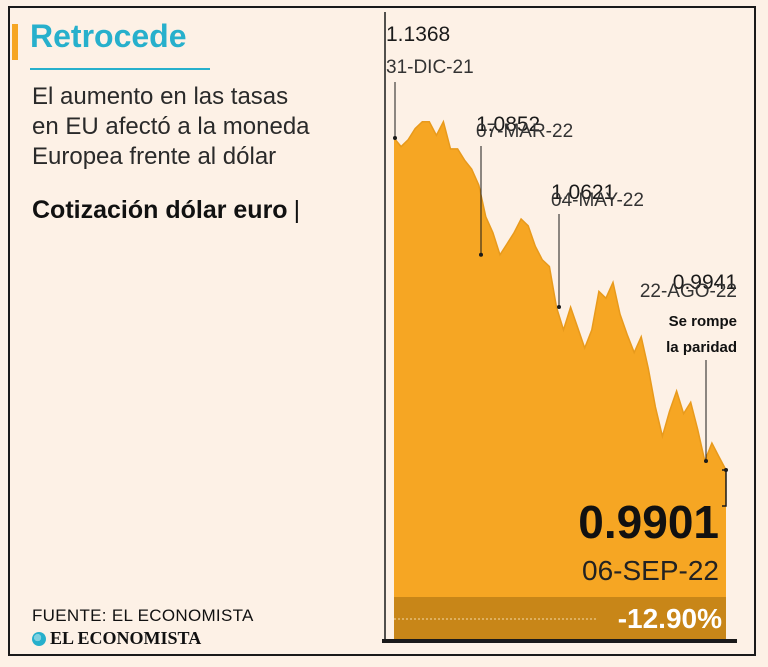 The height and width of the screenshot is (667, 768). What do you see at coordinates (705, 282) in the screenshot?
I see `annotation-value-4: 0.9941` at bounding box center [705, 282].